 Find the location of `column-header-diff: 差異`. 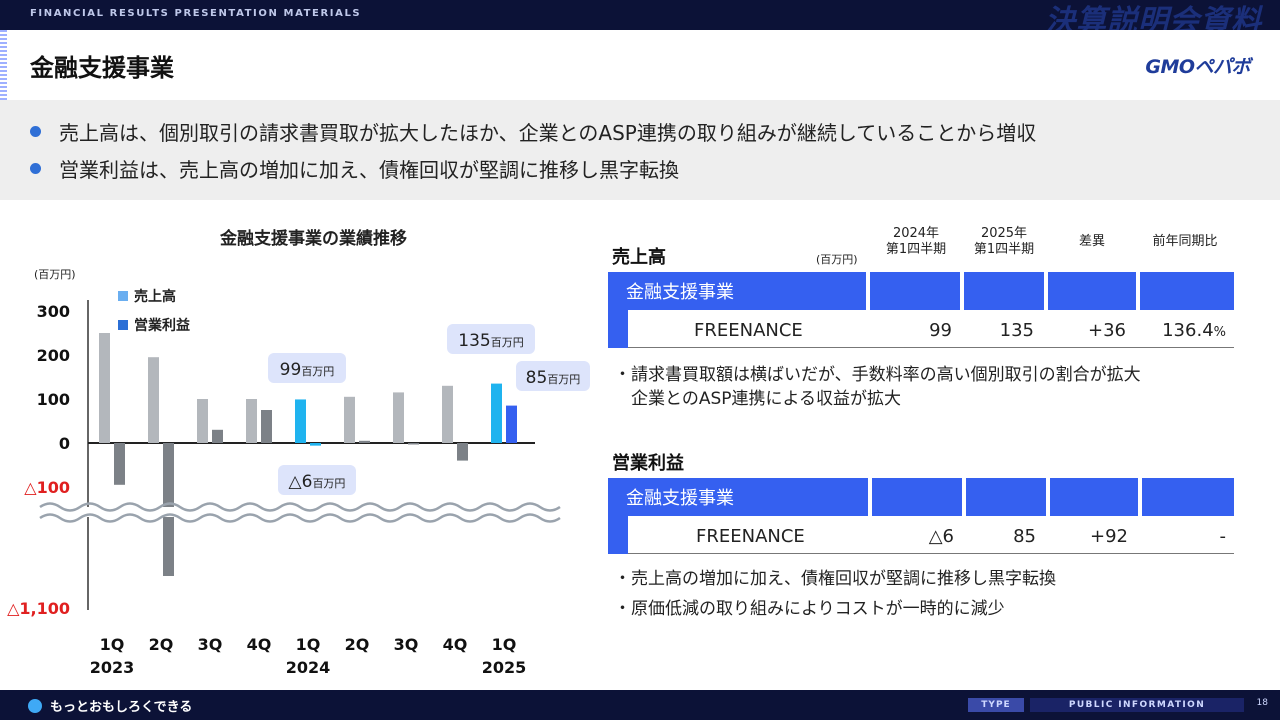

column-header-diff: 差異 is located at coordinates (1091, 241).